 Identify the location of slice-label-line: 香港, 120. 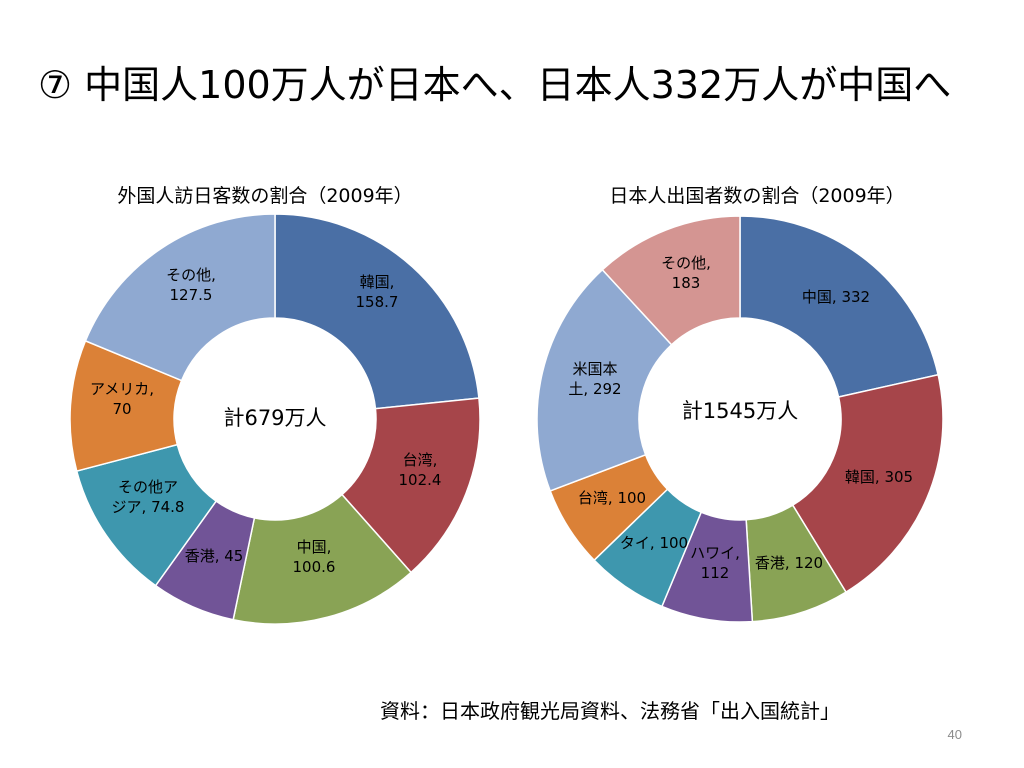
(789, 563).